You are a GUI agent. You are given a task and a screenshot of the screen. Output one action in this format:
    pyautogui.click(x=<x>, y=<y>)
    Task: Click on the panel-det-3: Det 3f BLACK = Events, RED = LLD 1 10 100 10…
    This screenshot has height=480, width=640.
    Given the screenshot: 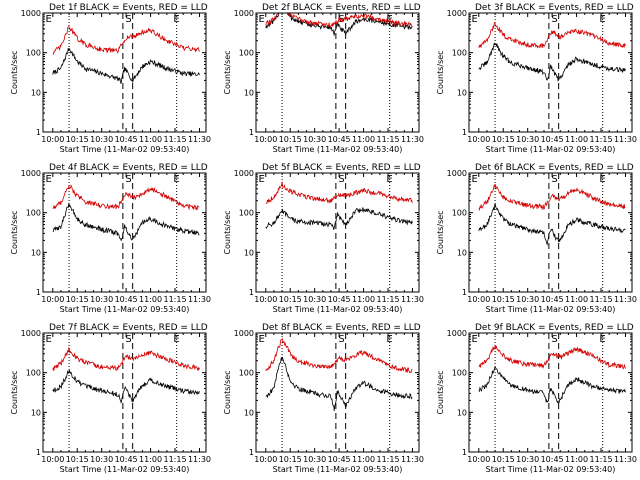 What is the action you would take?
    pyautogui.click(x=536, y=78)
    